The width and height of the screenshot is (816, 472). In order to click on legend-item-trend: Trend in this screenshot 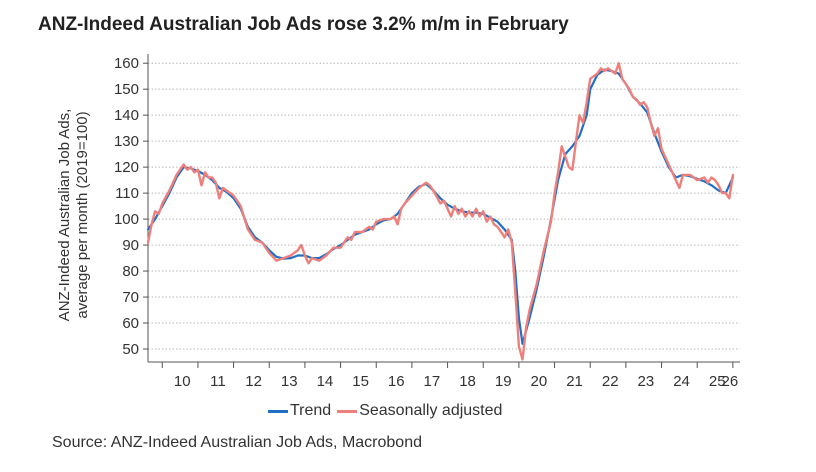, I will do `click(299, 411)`.